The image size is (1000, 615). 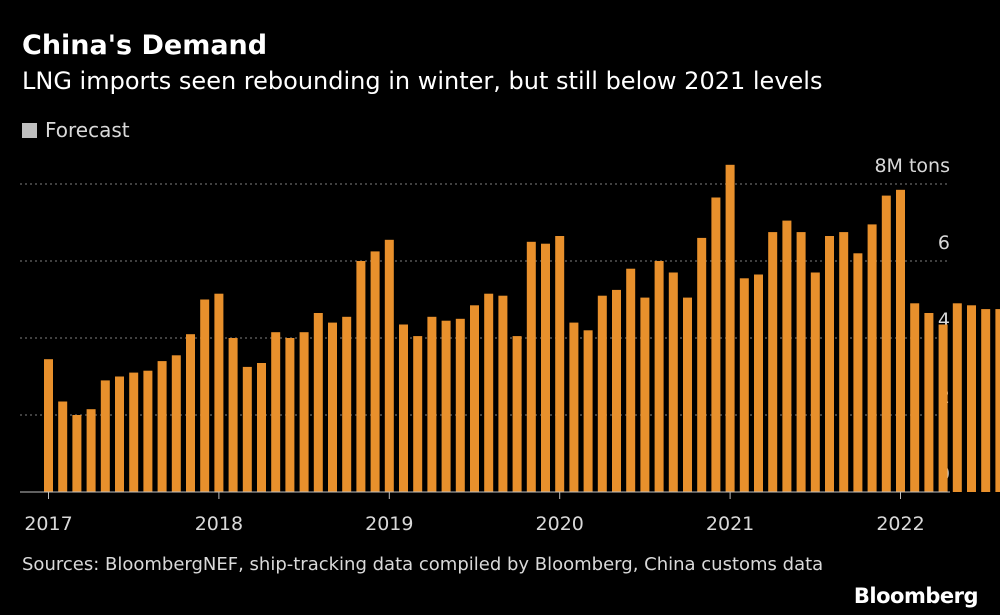 I want to click on x-tick-label: 2021, so click(x=730, y=524).